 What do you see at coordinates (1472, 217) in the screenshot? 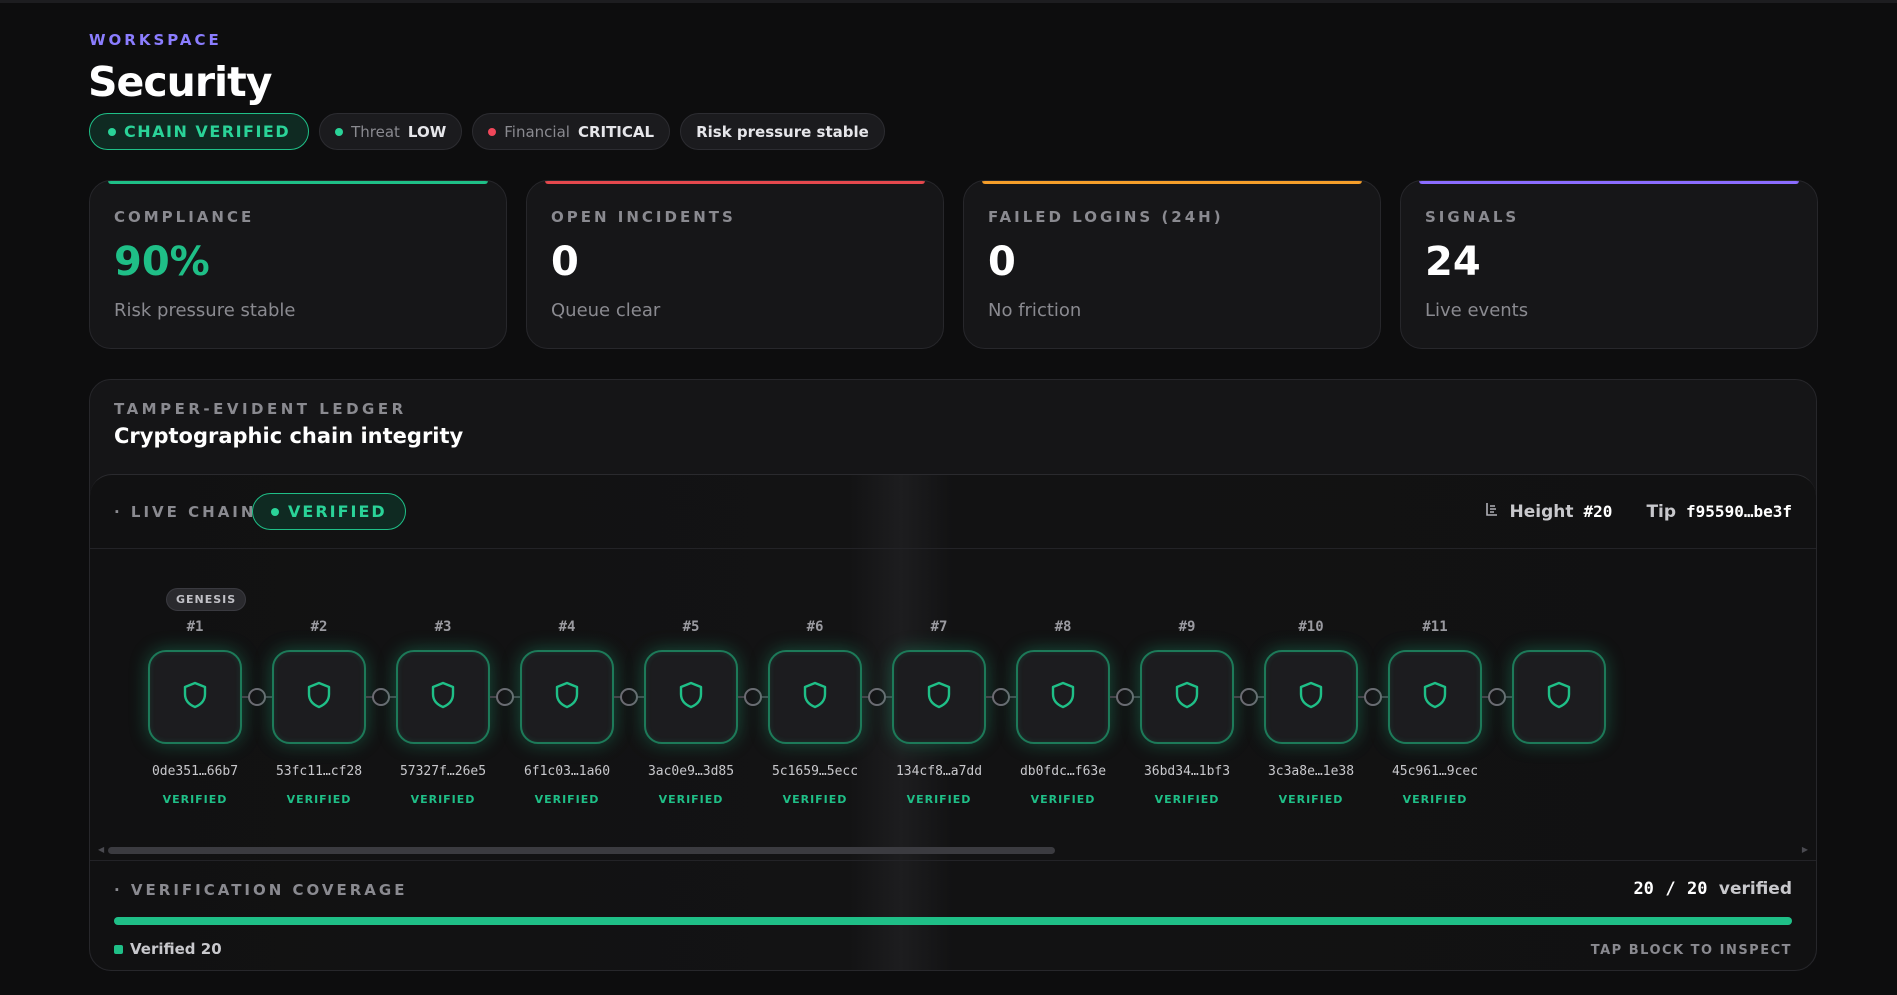
I see `card-label: SIGNALS` at bounding box center [1472, 217].